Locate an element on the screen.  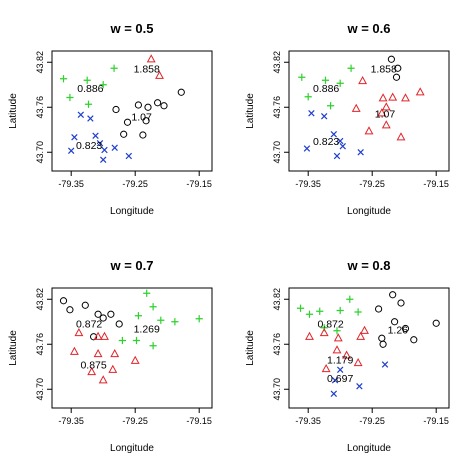
cluster-label: 1.07 is located at coordinates (141, 117).